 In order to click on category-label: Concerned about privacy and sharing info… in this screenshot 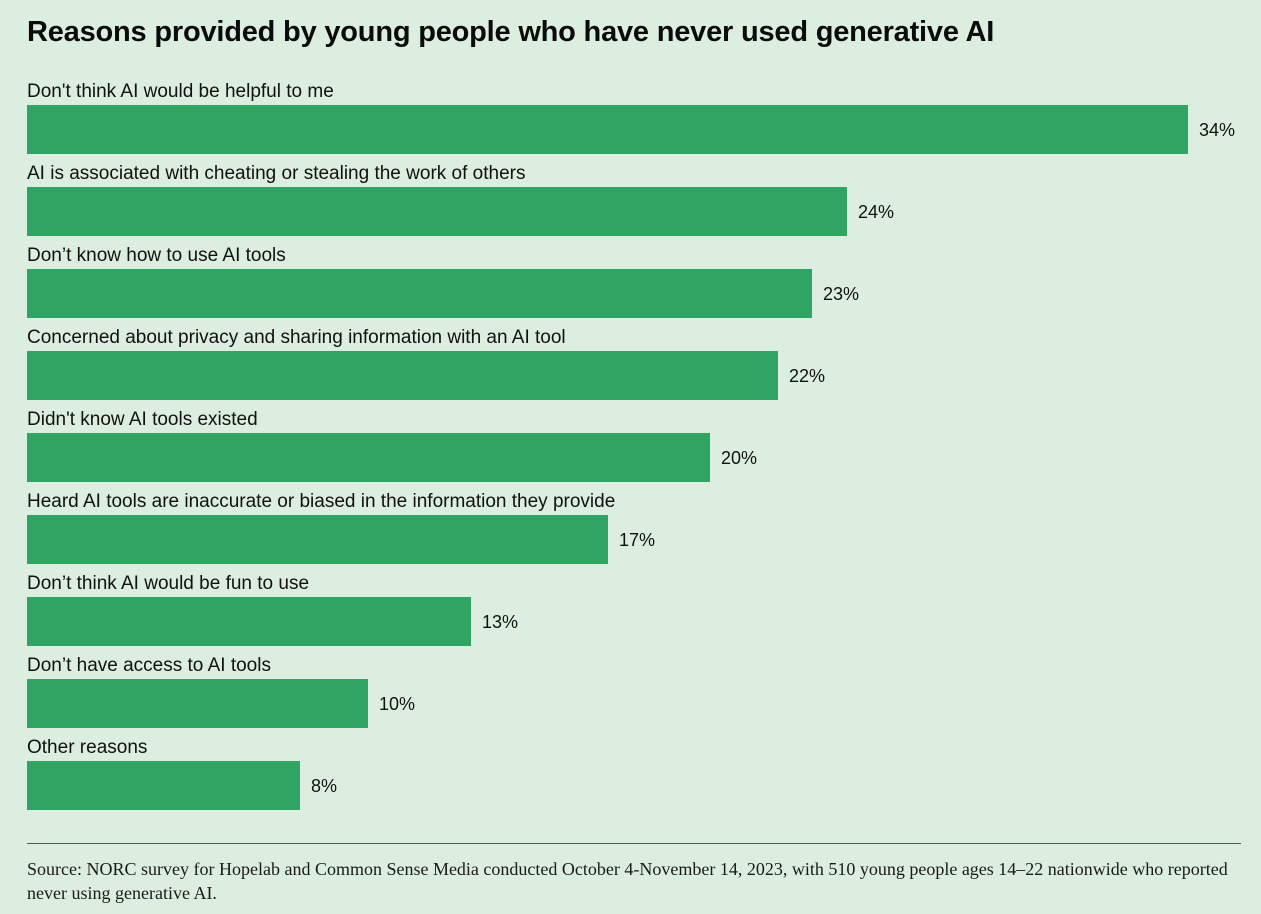, I will do `click(296, 337)`.